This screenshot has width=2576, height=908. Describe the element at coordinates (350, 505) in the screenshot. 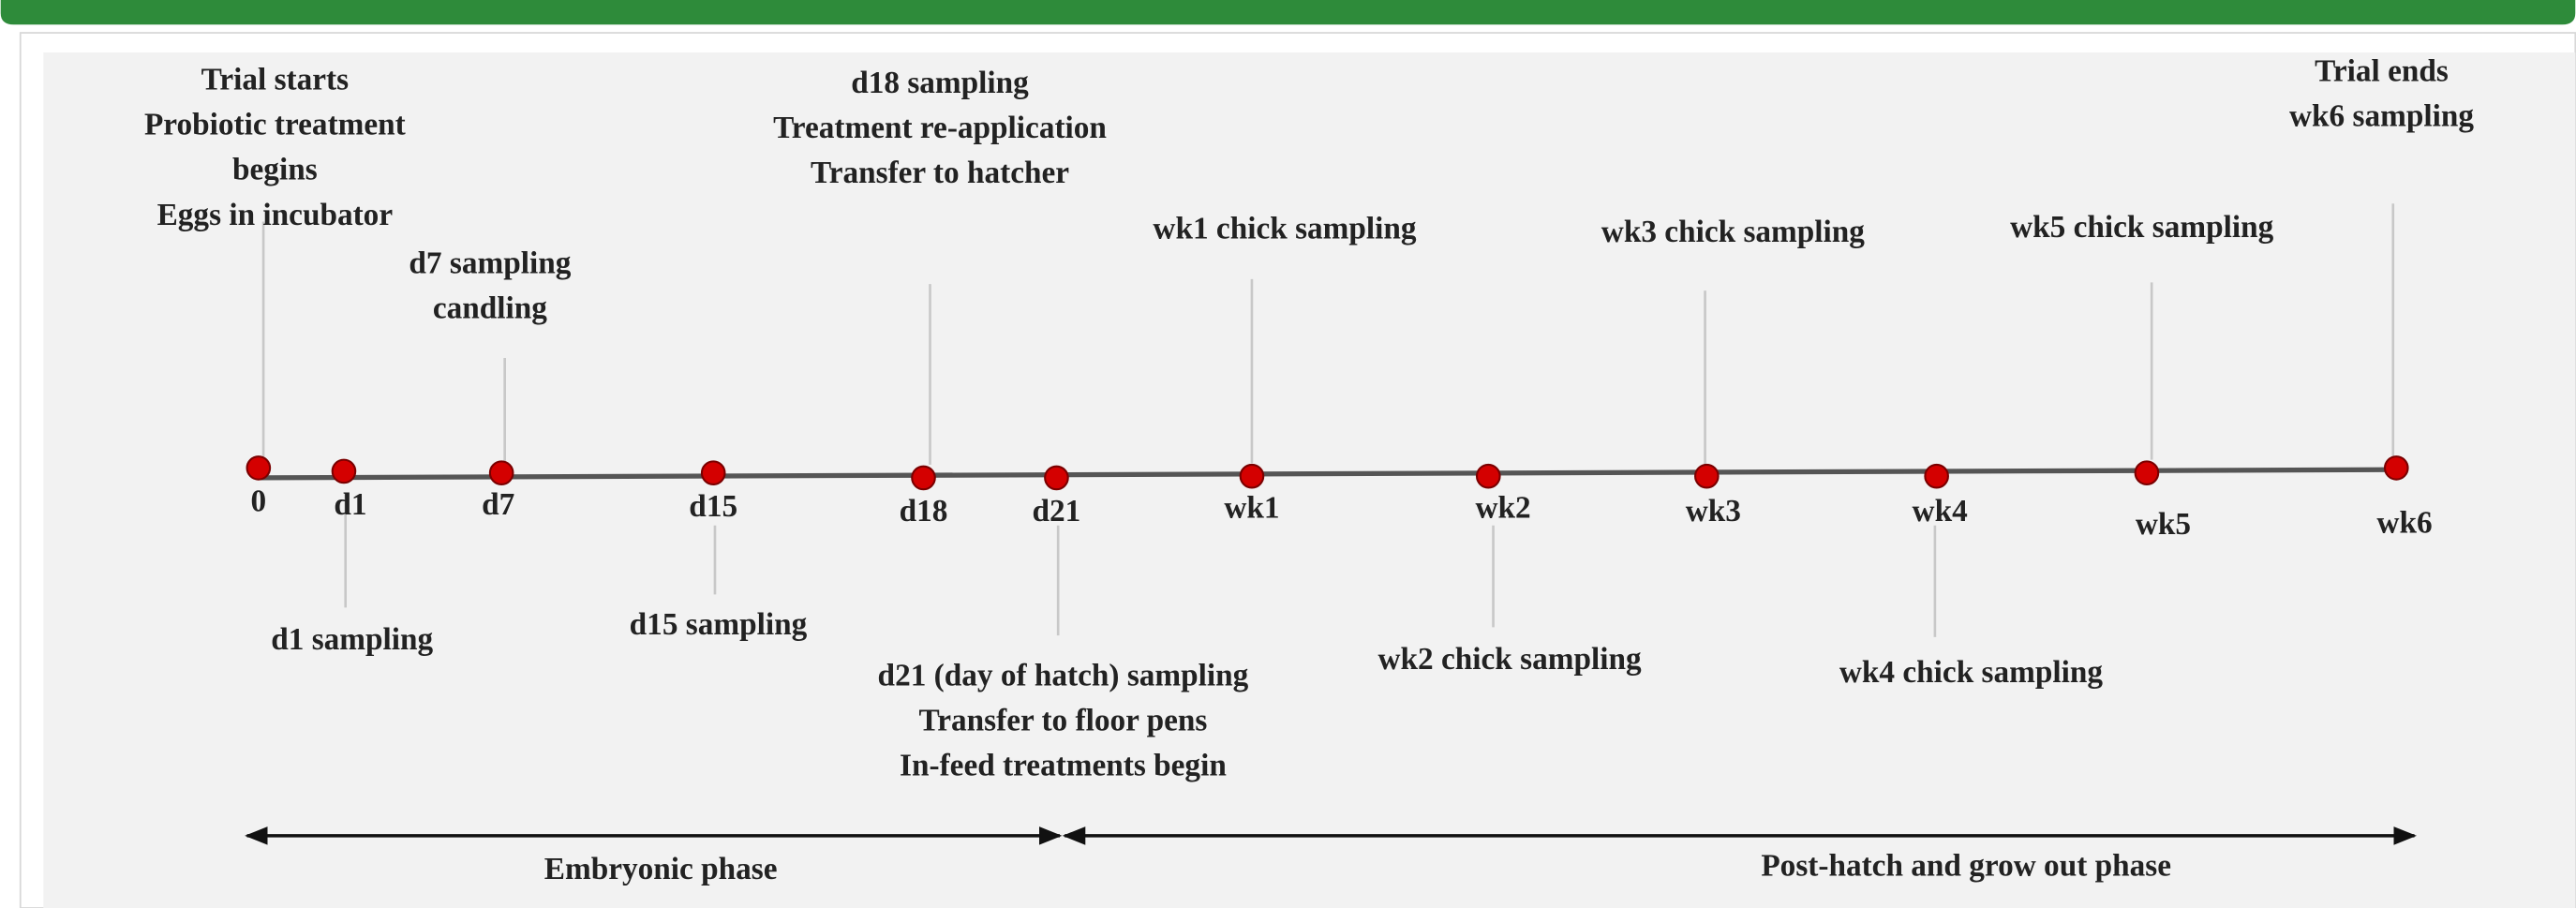

I see `timepoint-label: d1` at that location.